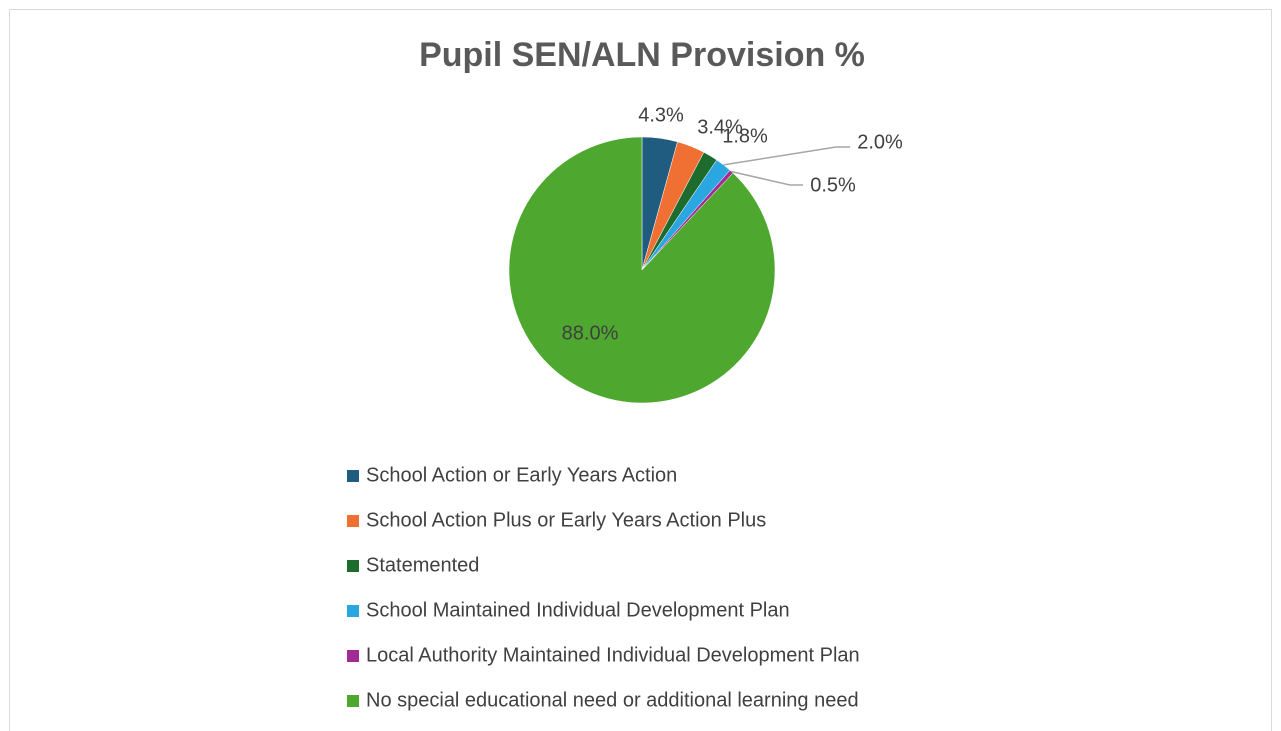  Describe the element at coordinates (422, 565) in the screenshot. I see `legend-label: Statemented` at that location.